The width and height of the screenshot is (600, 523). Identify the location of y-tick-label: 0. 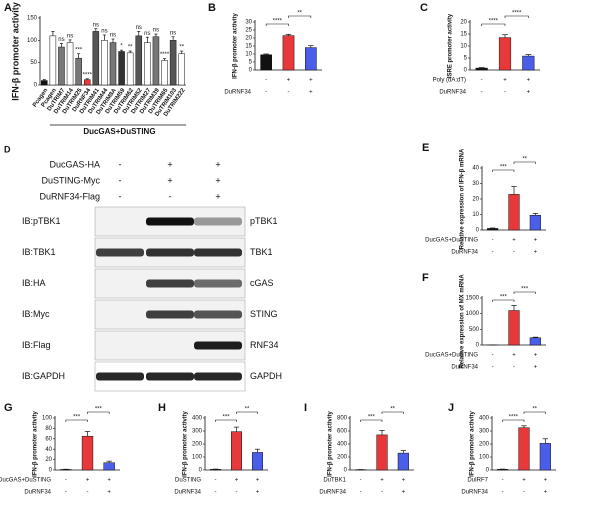
(201, 471).